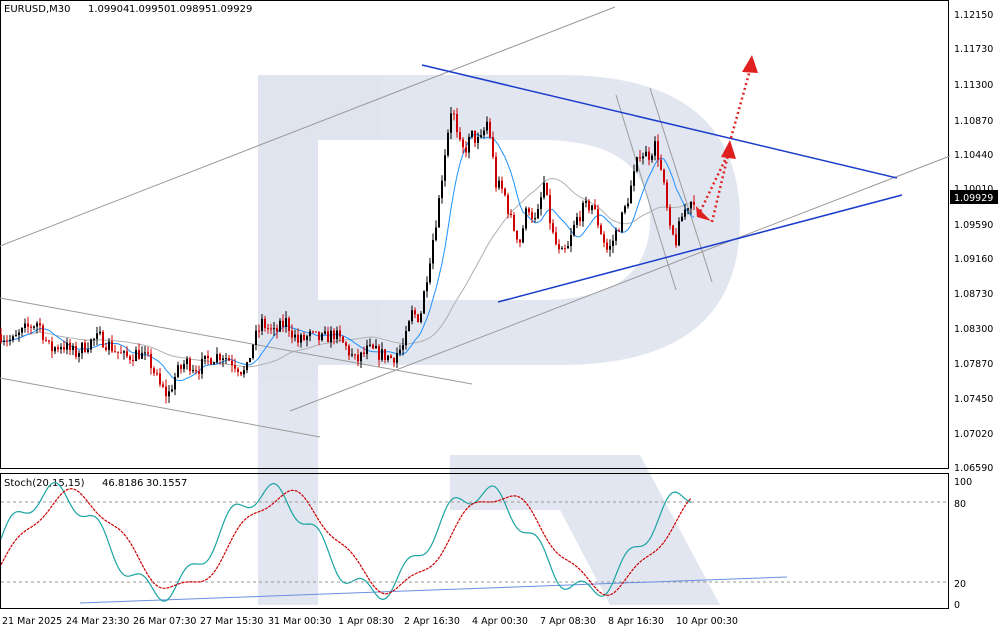 This screenshot has width=1000, height=635. Describe the element at coordinates (973, 189) in the screenshot. I see `price-tick-label: 1.10010` at that location.